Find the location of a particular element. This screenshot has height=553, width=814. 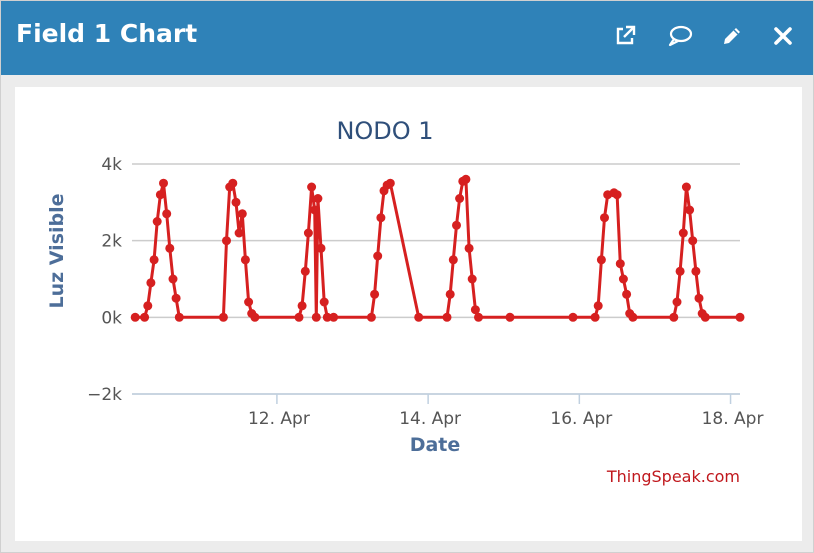

panel-header: Field 1 Chart is located at coordinates (407, 38).